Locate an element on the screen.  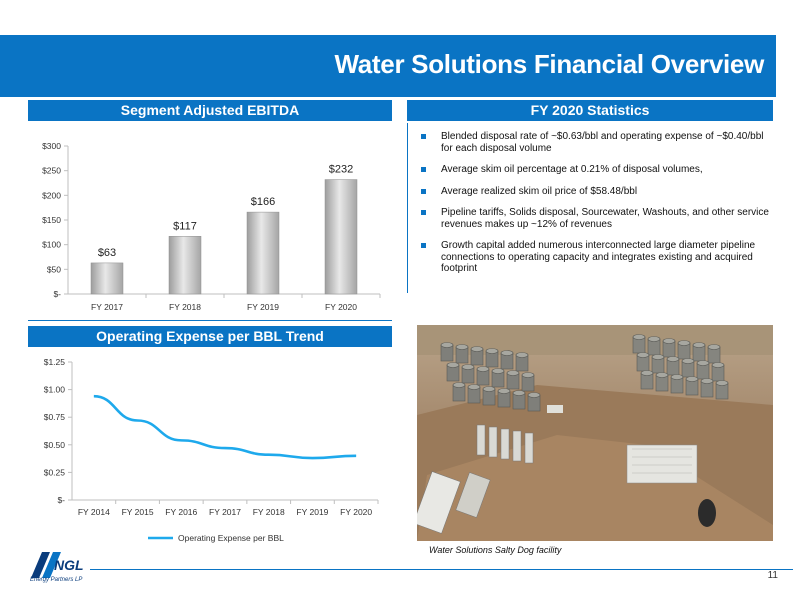
y-tick-label: $300 is located at coordinates (51, 146).